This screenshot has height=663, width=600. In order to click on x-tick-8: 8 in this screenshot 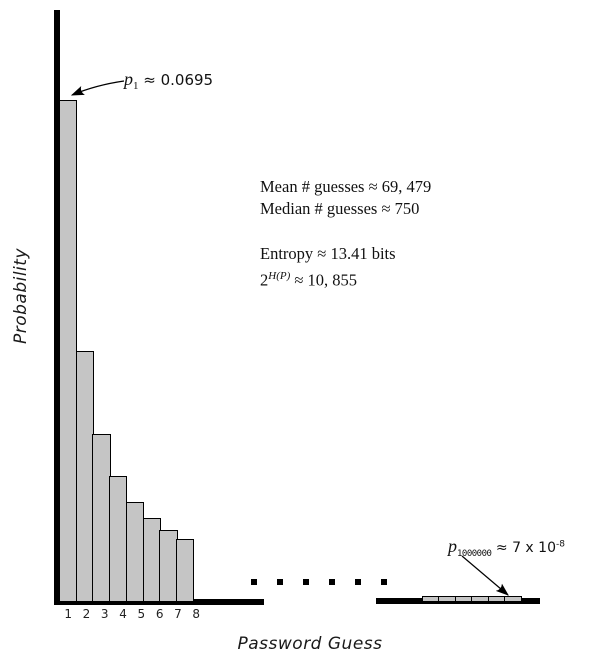, I will do `click(196, 614)`.